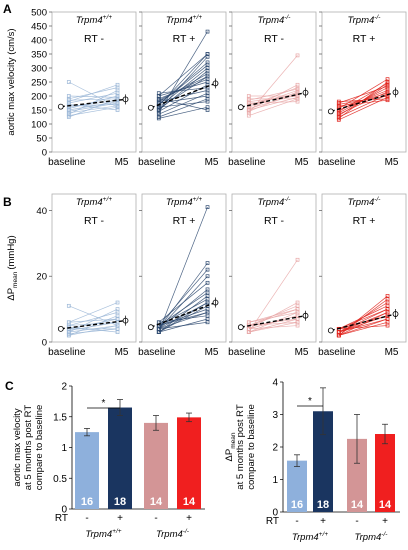 The image size is (408, 550). What do you see at coordinates (11, 252) in the screenshot?
I see `y-axis-label-unit: (mmHg)` at bounding box center [11, 252].